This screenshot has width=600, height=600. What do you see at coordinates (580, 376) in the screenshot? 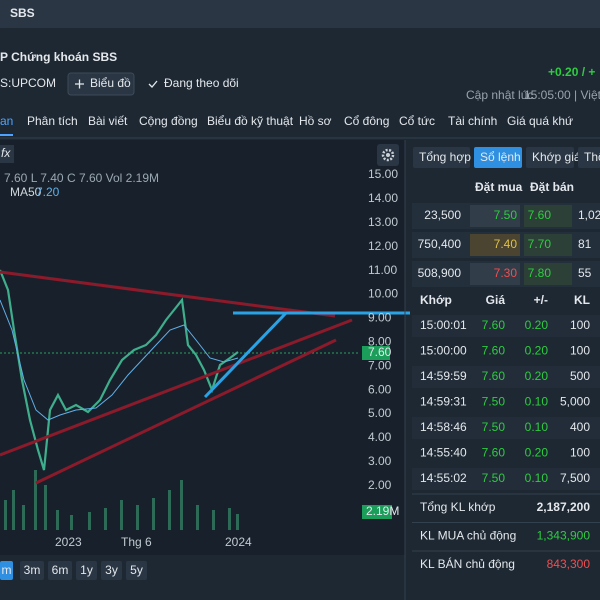
I see `trade-cell: 500` at bounding box center [580, 376].